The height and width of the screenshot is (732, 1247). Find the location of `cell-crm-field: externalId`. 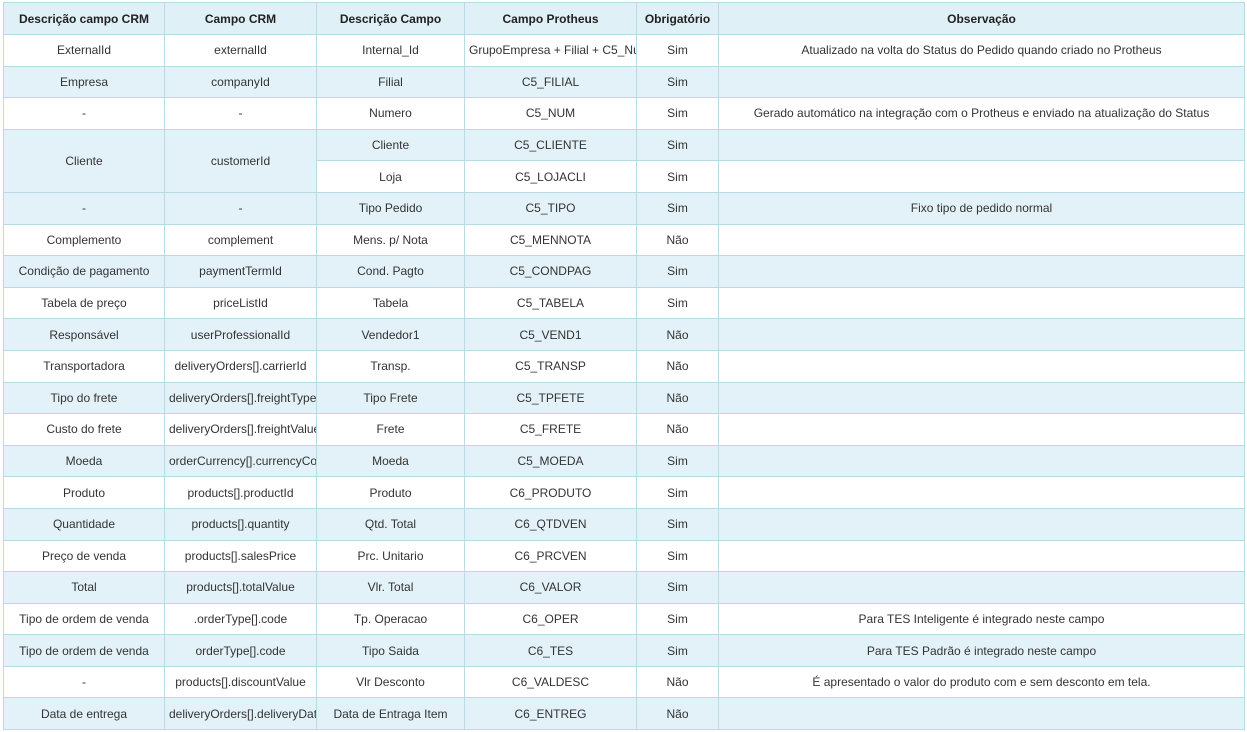

cell-crm-field: externalId is located at coordinates (240, 50).